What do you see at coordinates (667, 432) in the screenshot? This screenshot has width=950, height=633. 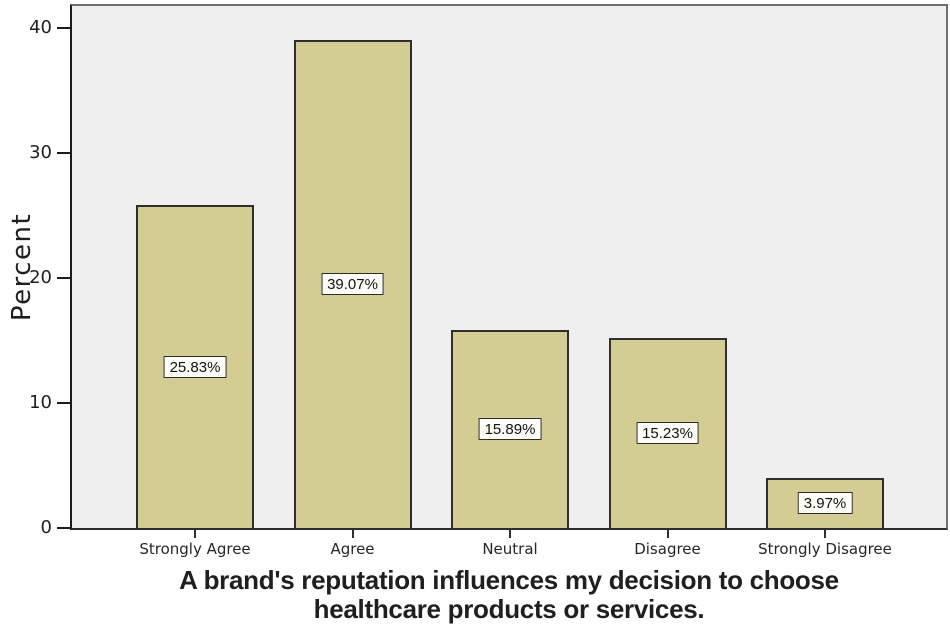 I see `bar-value-label: 15.23%` at bounding box center [667, 432].